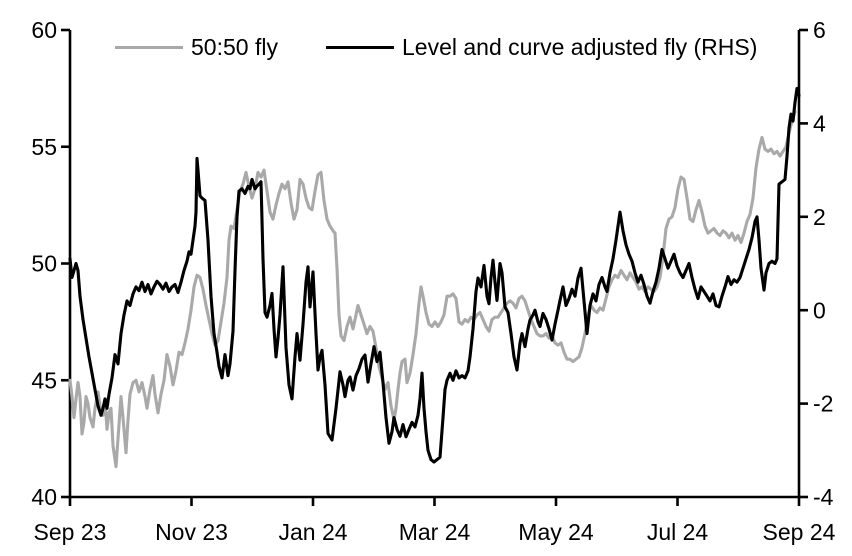 The image size is (852, 556). What do you see at coordinates (819, 30) in the screenshot?
I see `right-axis-tick-label: 6` at bounding box center [819, 30].